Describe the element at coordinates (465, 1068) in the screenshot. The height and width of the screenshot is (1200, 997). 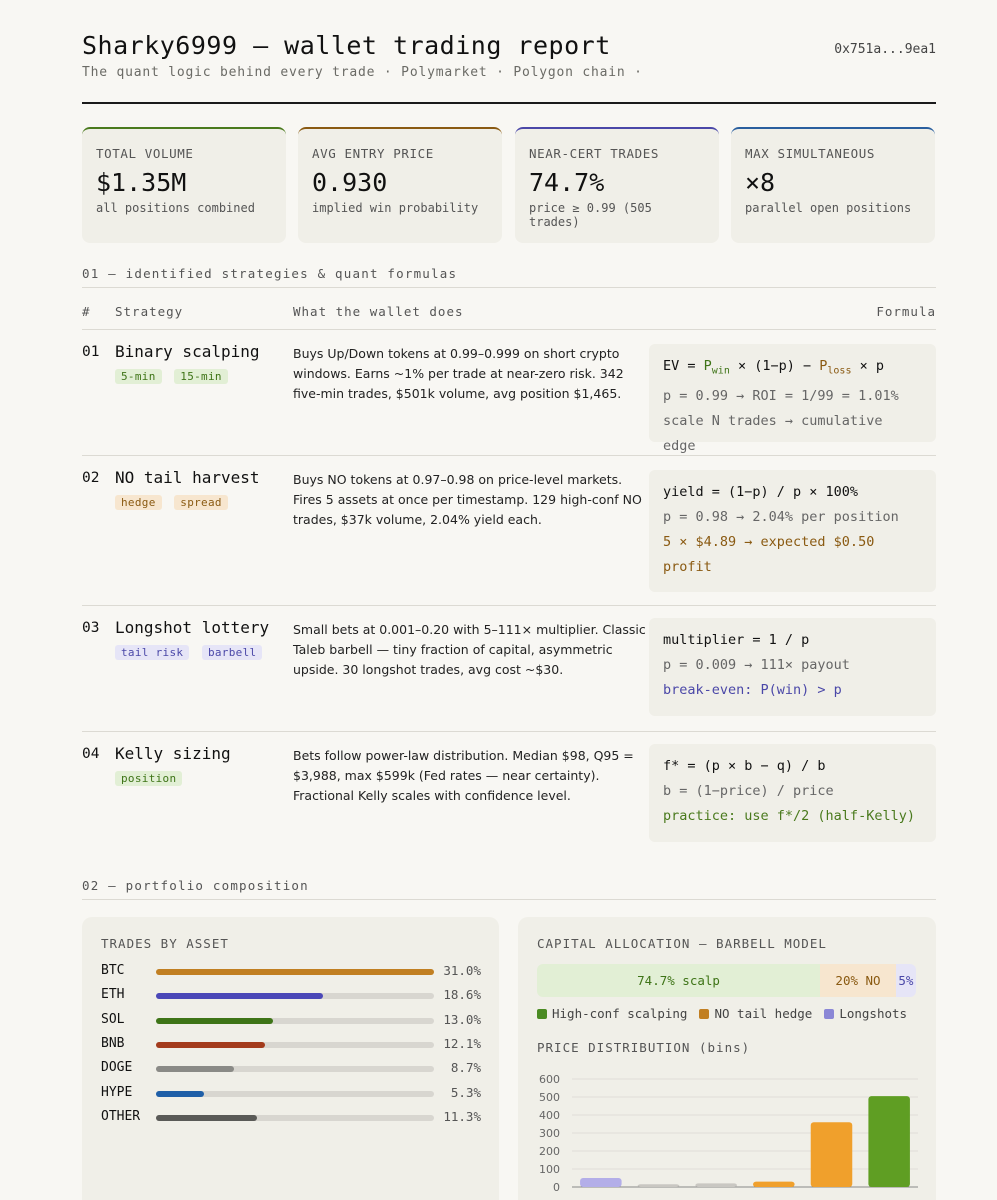
I see `asset-percent: 8.7%` at that location.